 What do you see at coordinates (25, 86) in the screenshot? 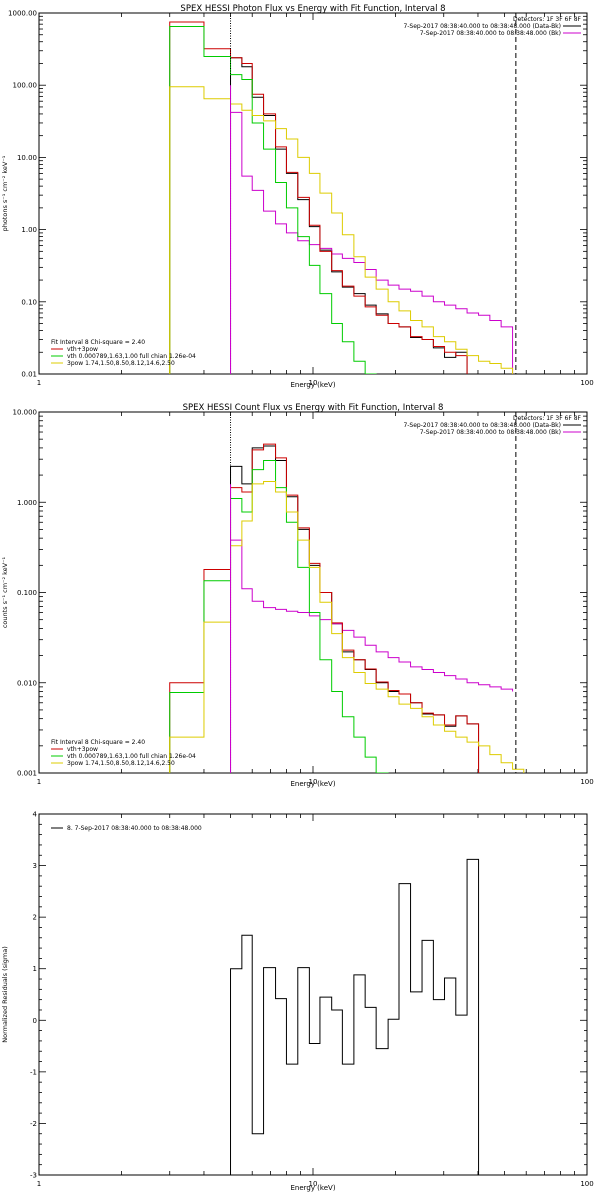
I see `y-tick-label: 100.00` at bounding box center [25, 86].